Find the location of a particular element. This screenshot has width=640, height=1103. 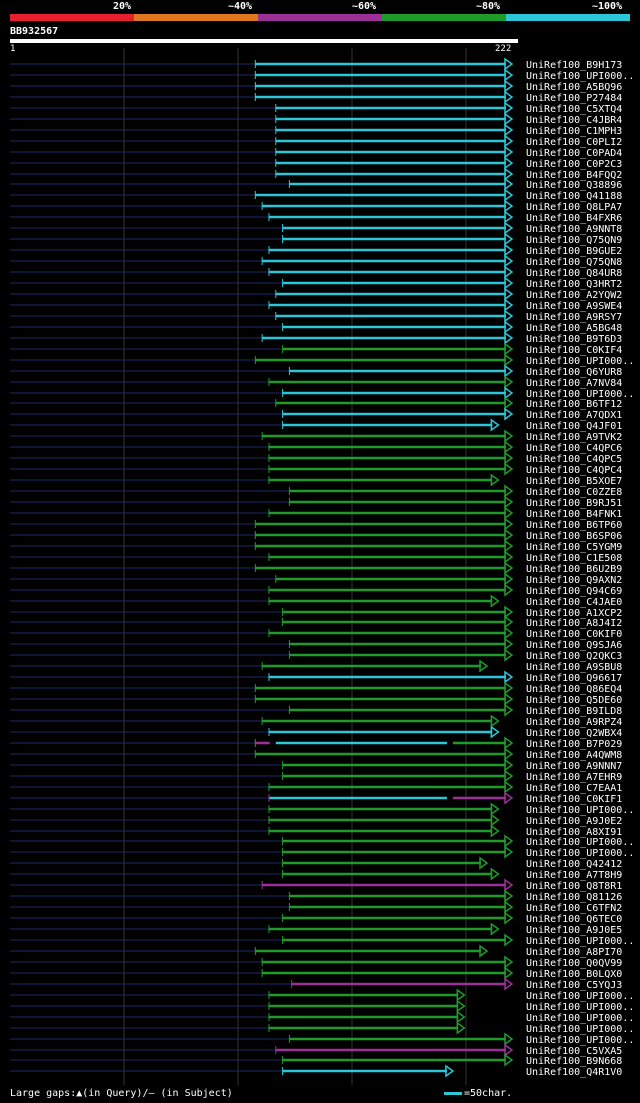

hit-row: UniRef100_B9H173 is located at coordinates (316, 64).